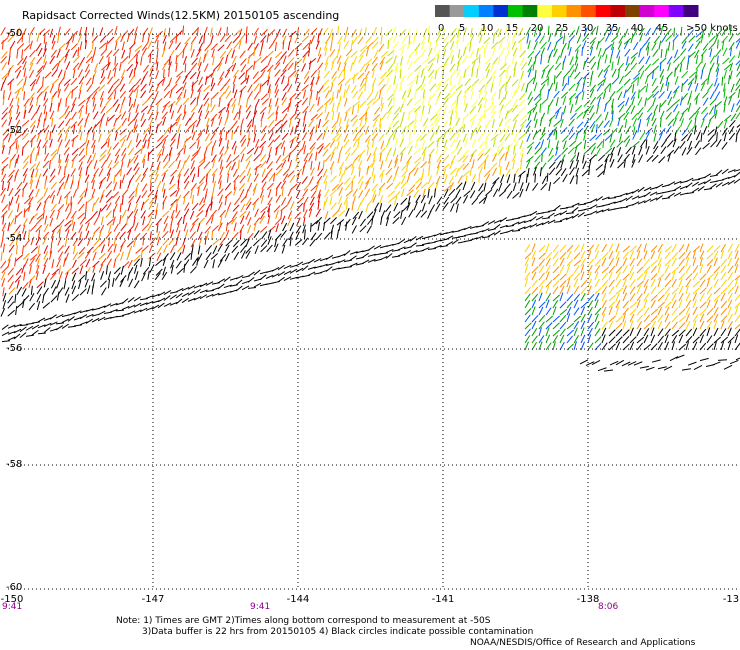 This screenshot has width=740, height=650. I want to click on legend-swatch, so click(443, 11).